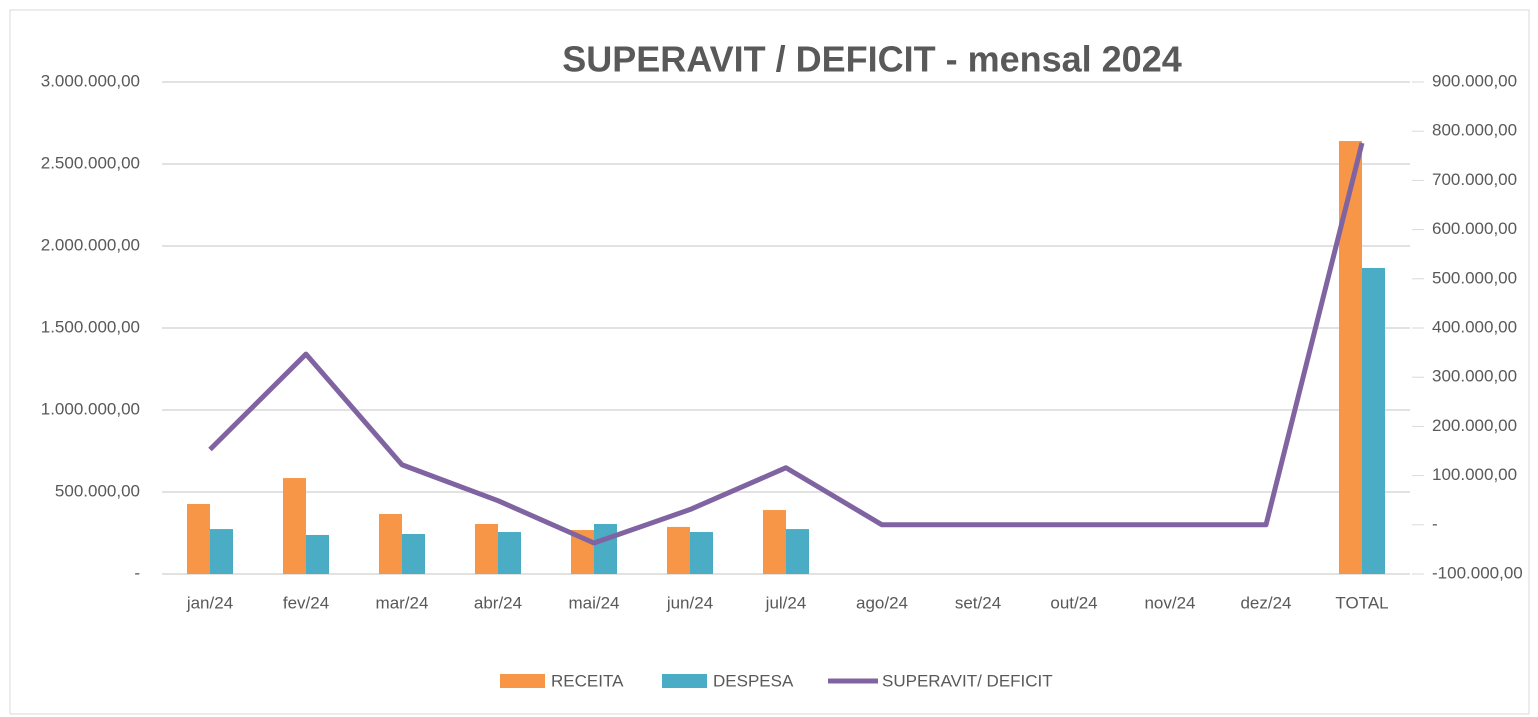  I want to click on x-tick-label: out/24, so click(1073, 602).